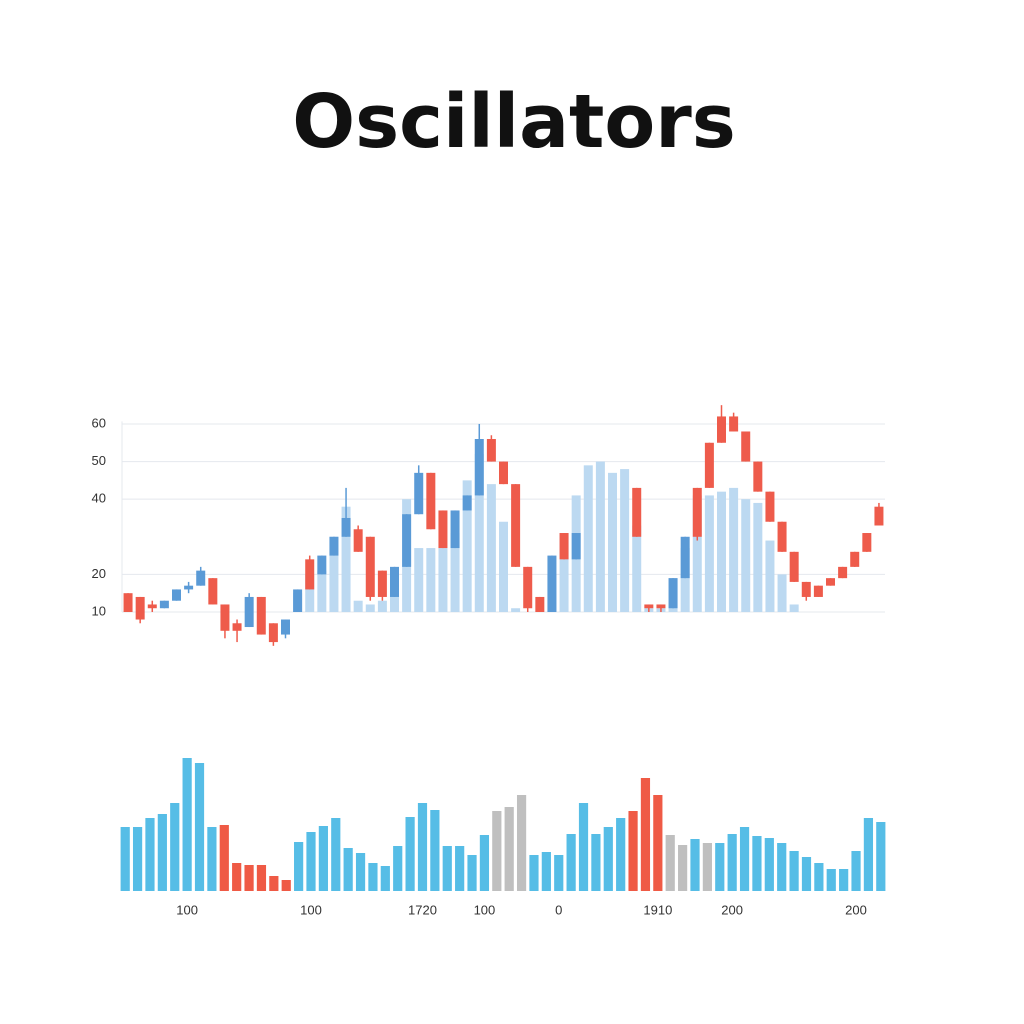 The width and height of the screenshot is (1024, 1024). I want to click on y-tick-label: 50, so click(99, 460).